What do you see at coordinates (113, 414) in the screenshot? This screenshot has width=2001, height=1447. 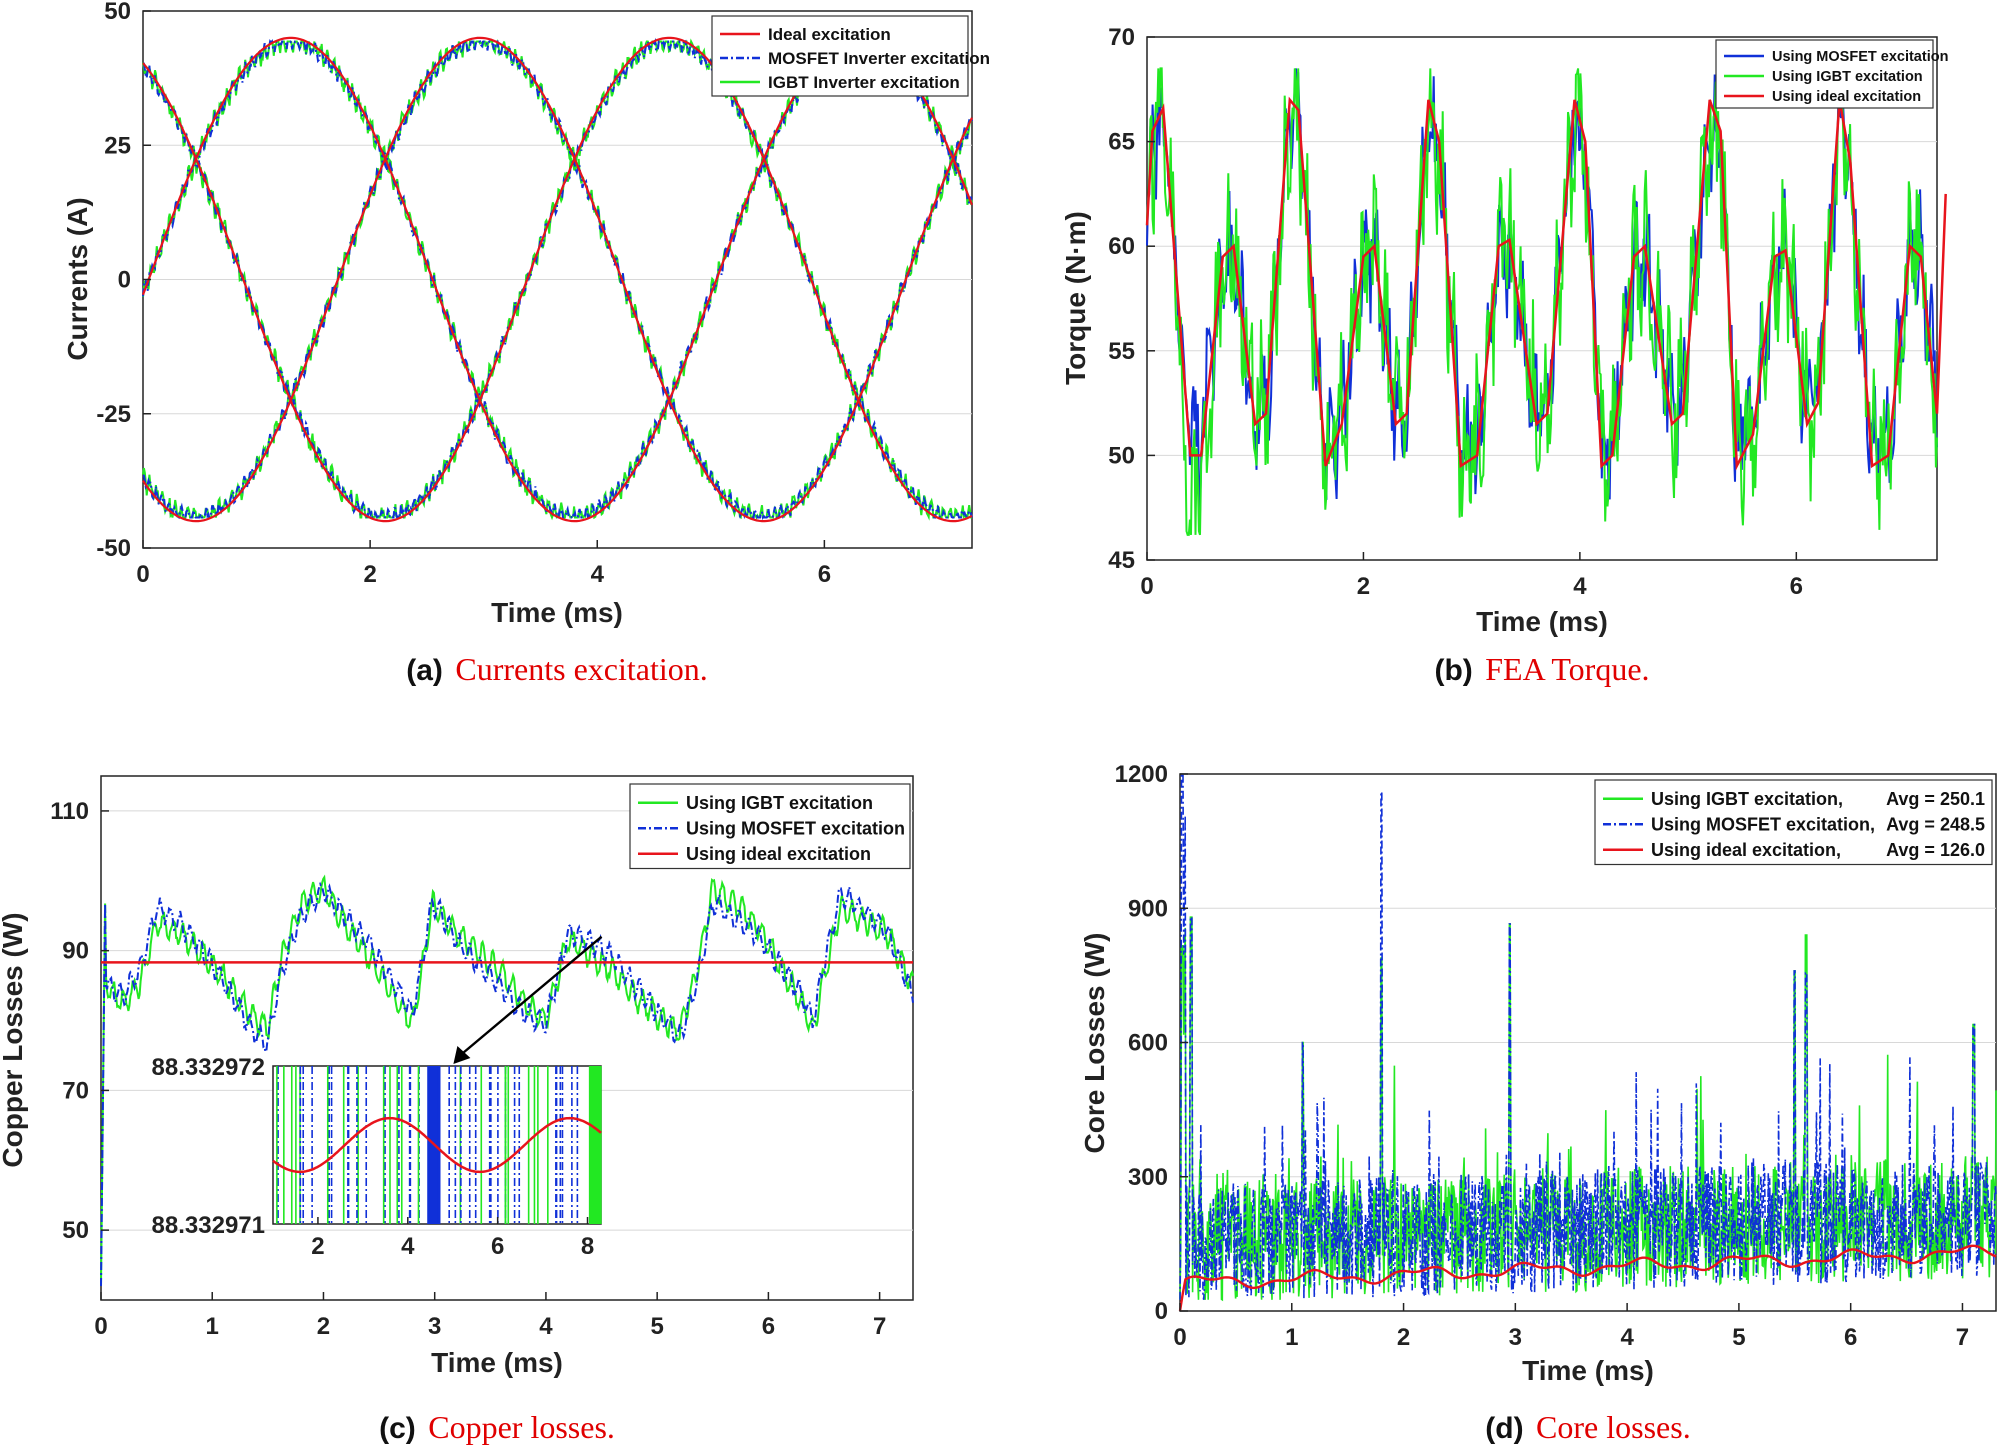 I see `y-tick-label: -25` at bounding box center [113, 414].